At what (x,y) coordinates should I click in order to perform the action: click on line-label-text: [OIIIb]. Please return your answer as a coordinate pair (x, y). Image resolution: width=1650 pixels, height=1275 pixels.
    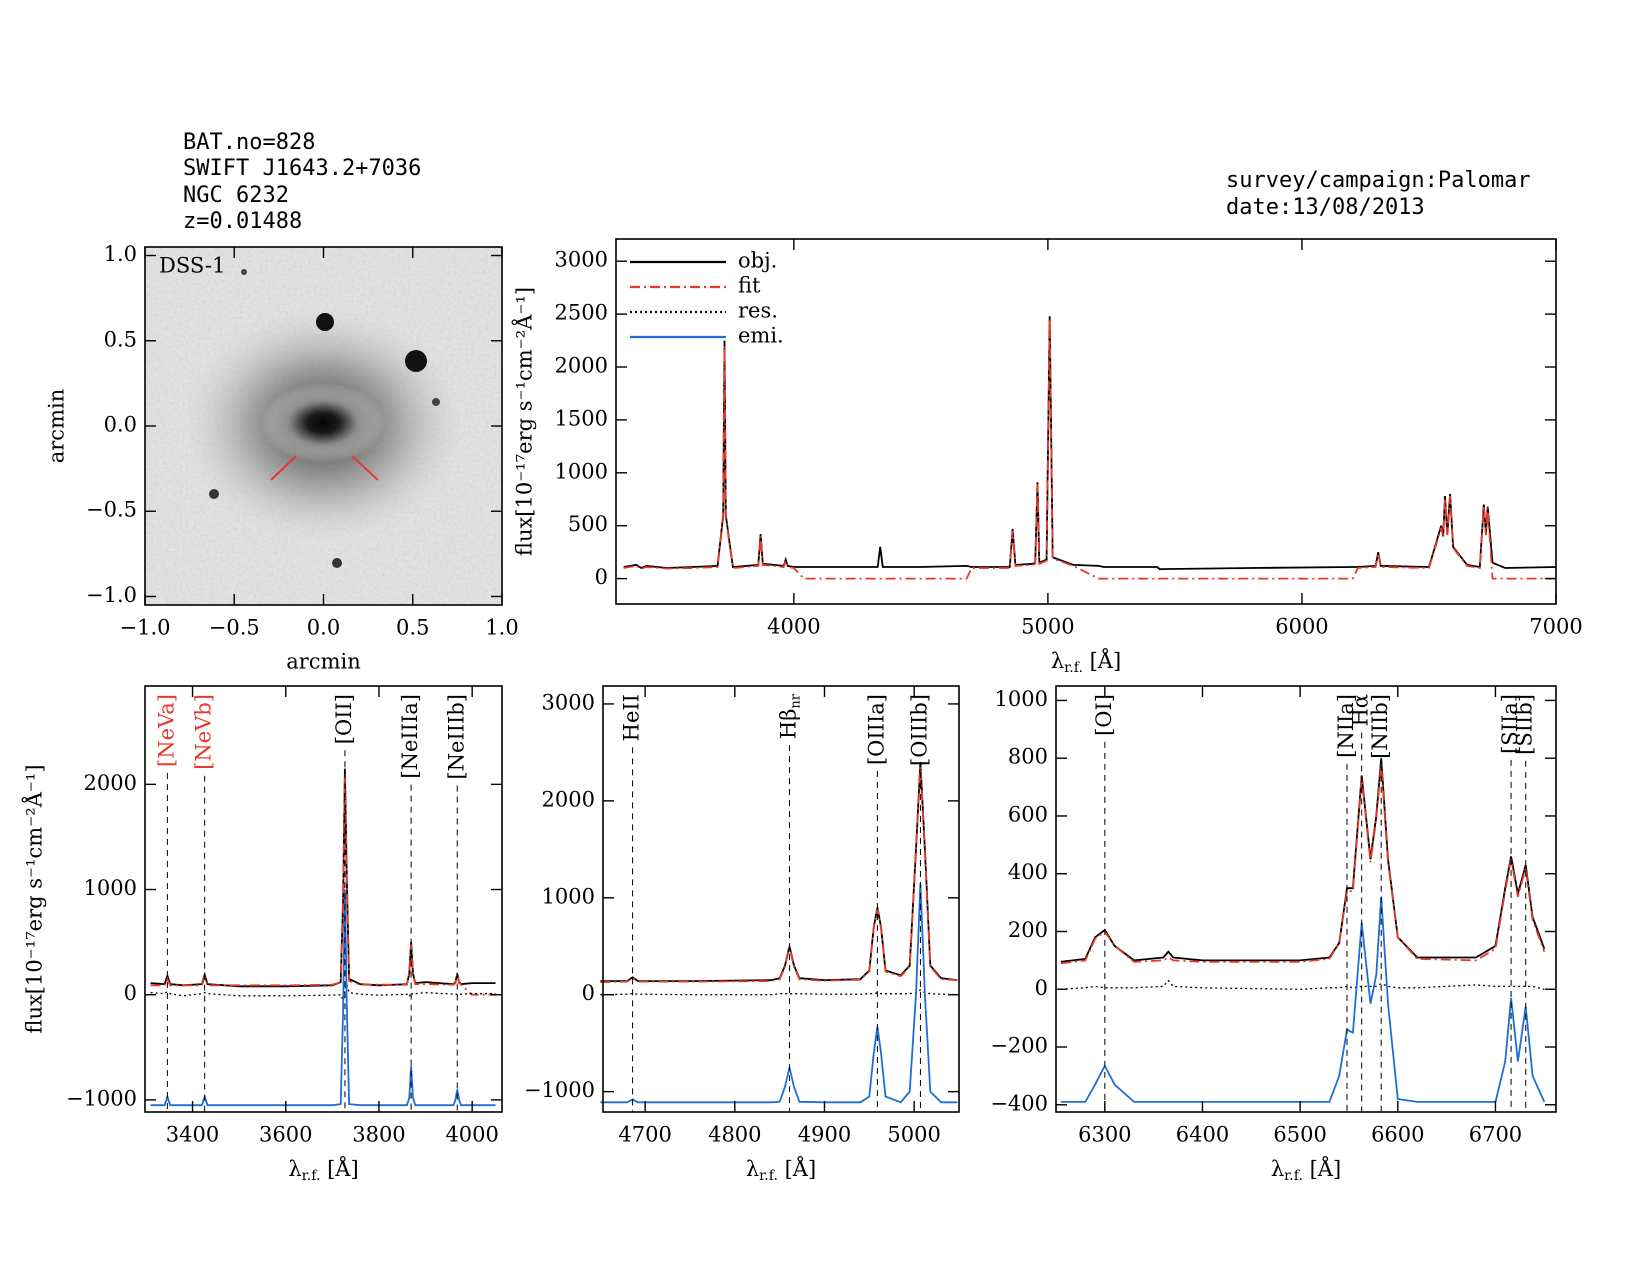
    Looking at the image, I should click on (919, 730).